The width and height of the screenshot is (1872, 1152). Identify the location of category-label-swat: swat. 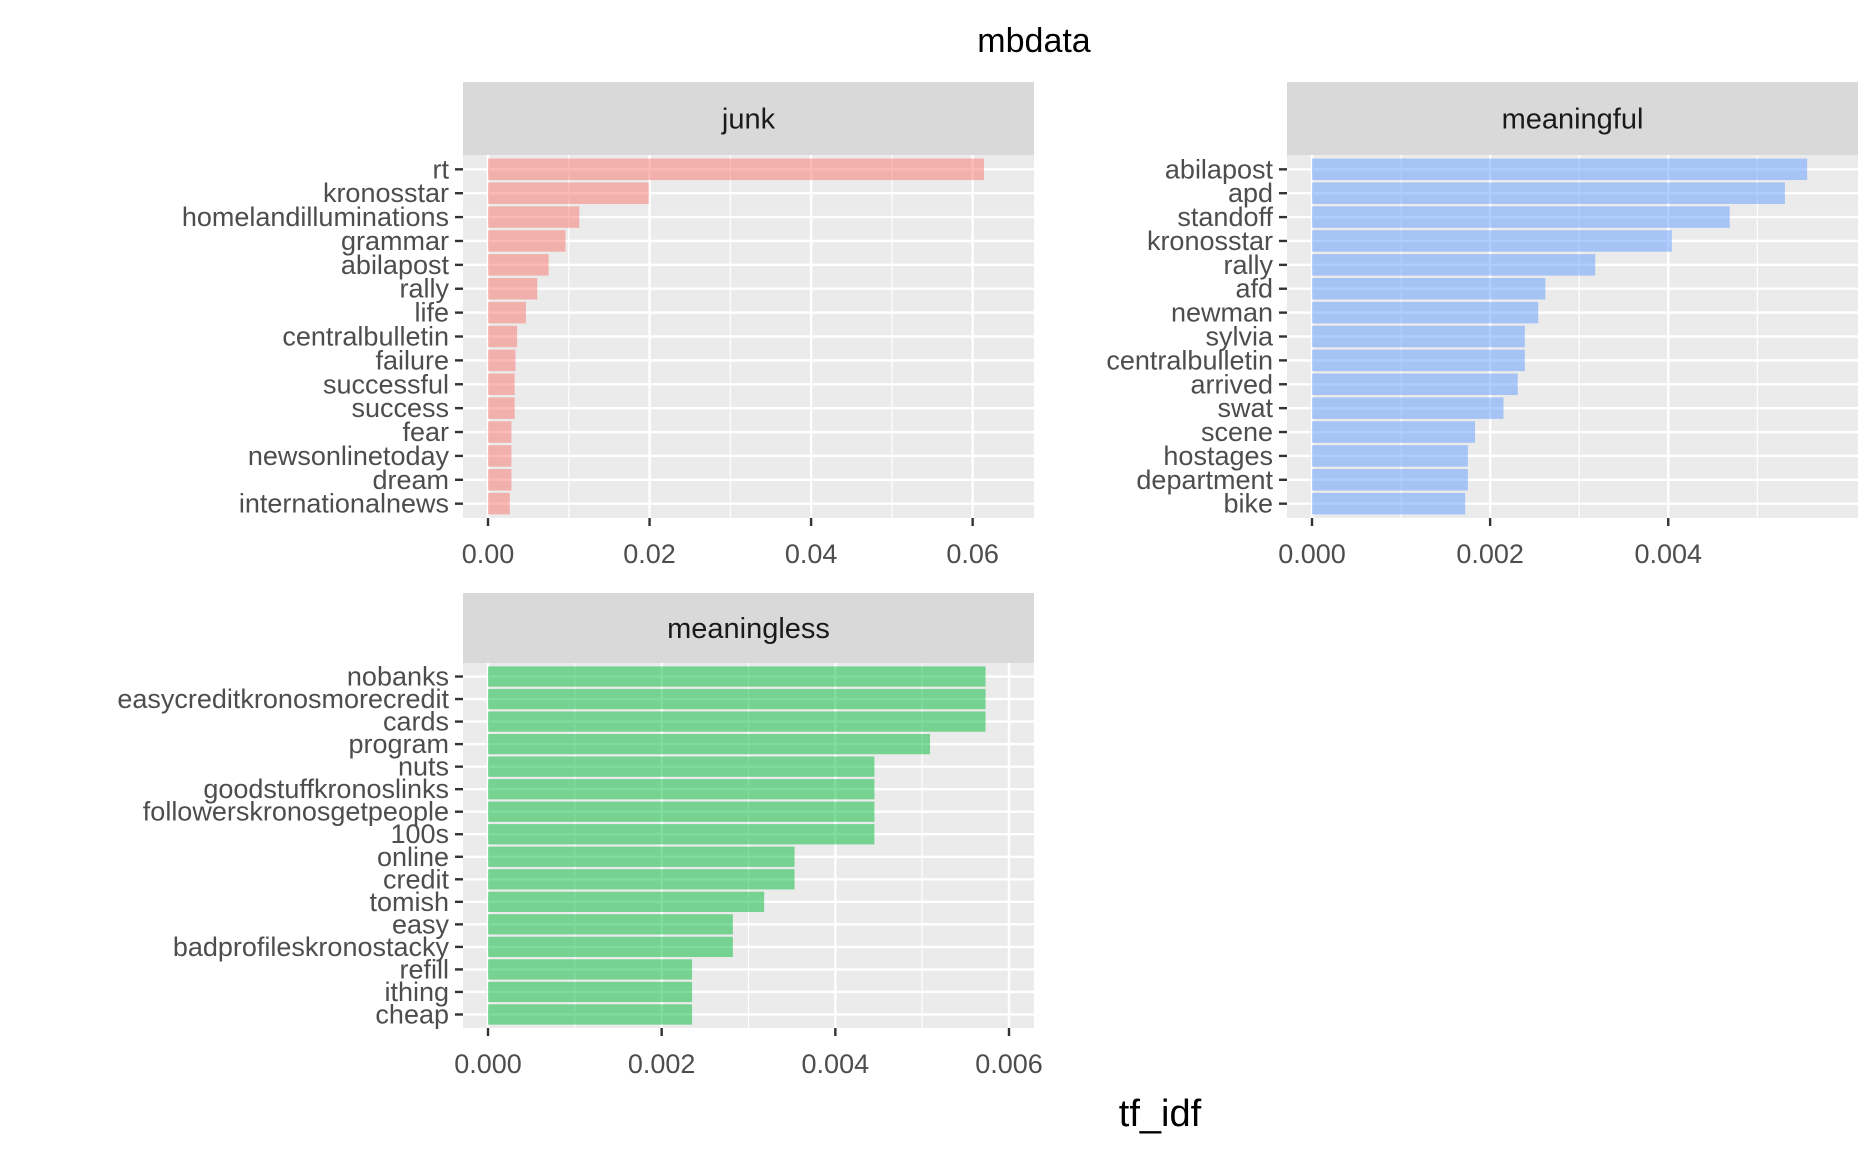
(1245, 408).